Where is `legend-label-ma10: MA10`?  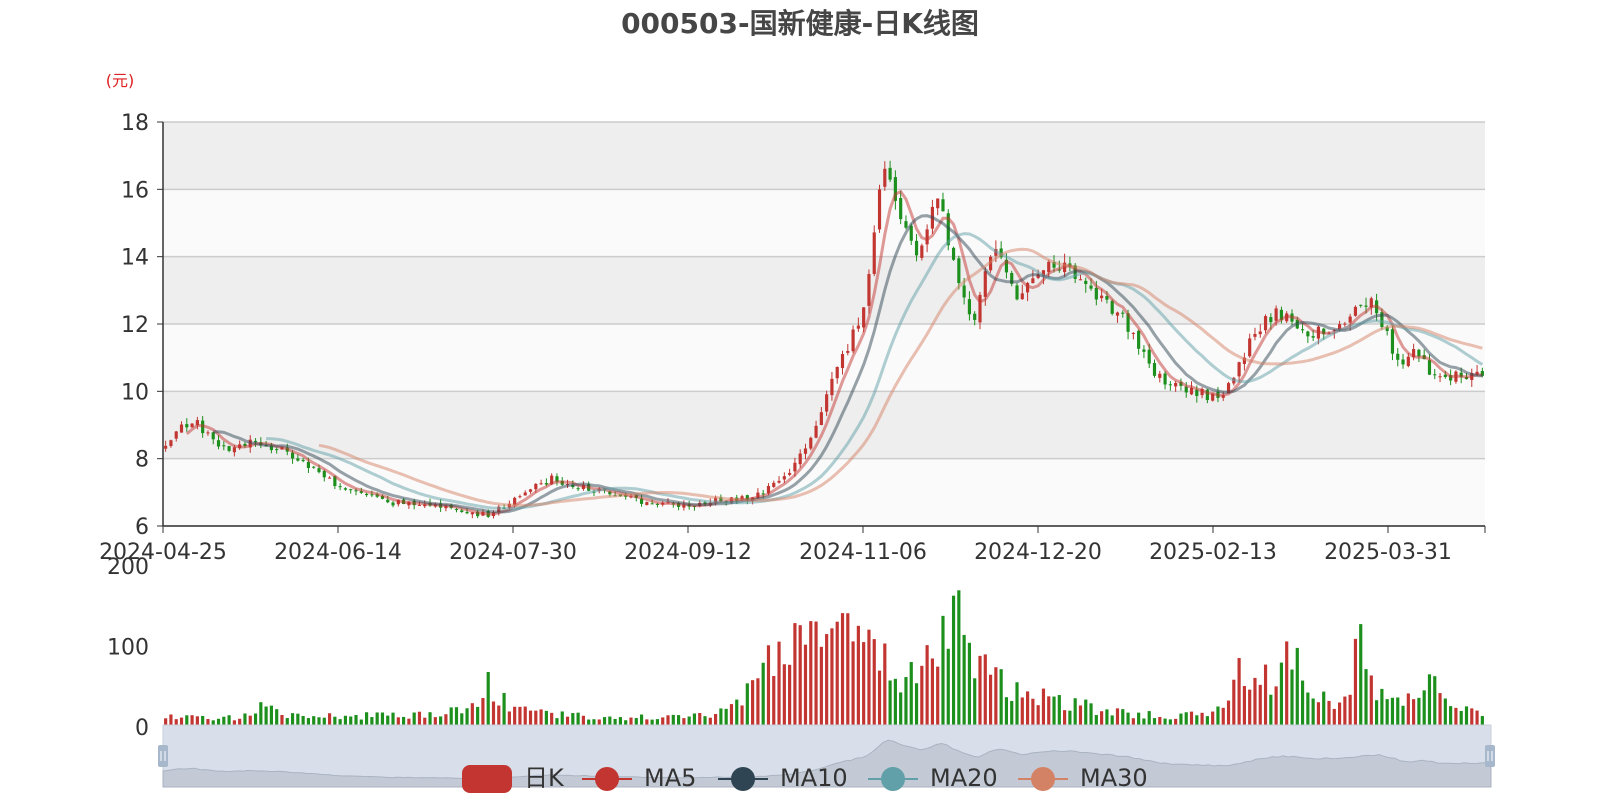
legend-label-ma10: MA10 is located at coordinates (814, 778).